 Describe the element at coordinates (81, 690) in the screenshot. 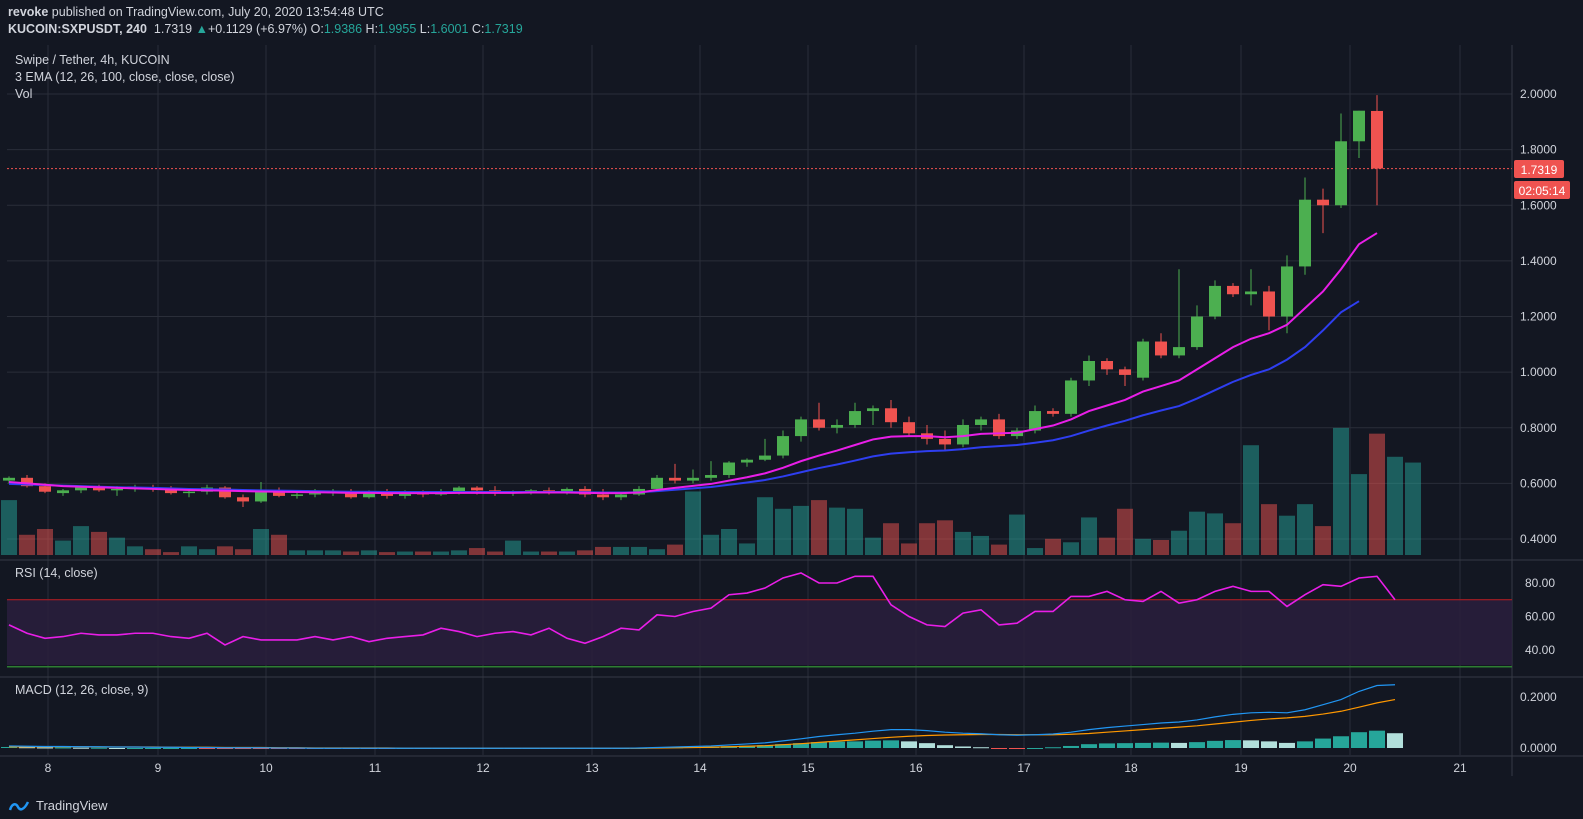

I see `legend-macd: MACD (12, 26, close, 9)` at that location.